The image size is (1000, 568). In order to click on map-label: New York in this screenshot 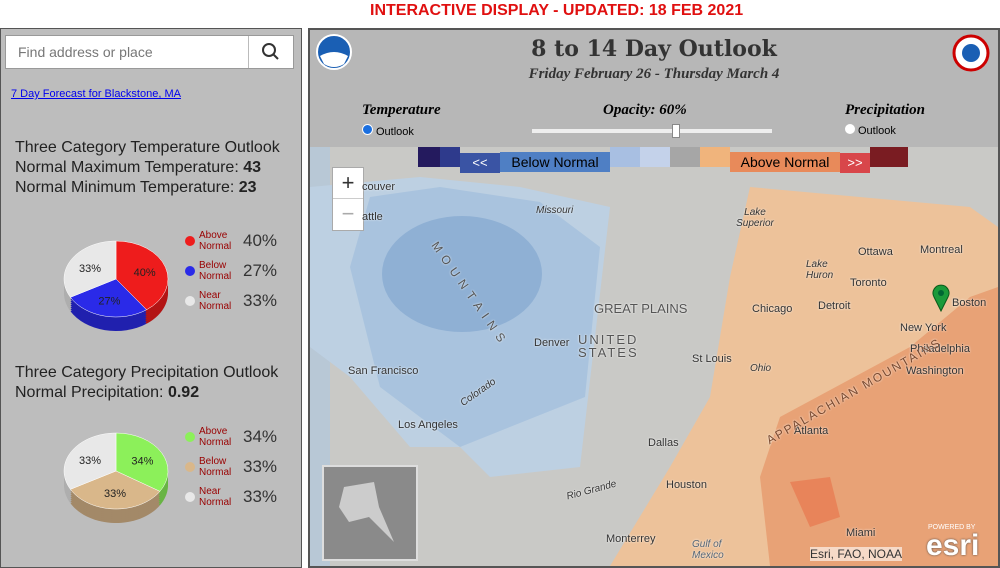, I will do `click(923, 328)`.